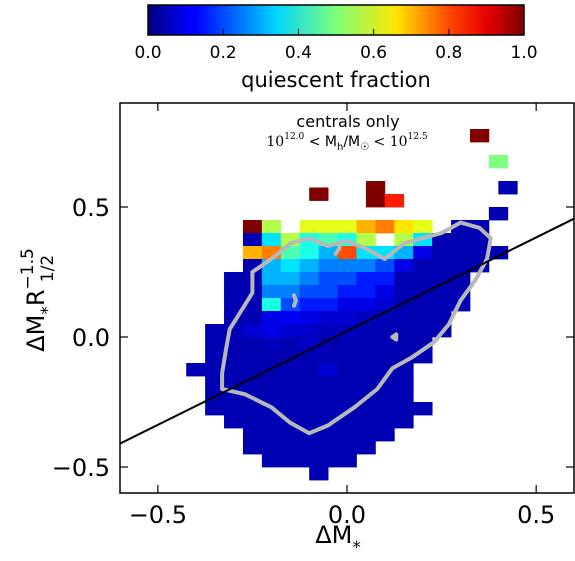 Image resolution: width=575 pixels, height=561 pixels. I want to click on y-axis-title: ΔM*R−1.51/2, so click(38, 300).